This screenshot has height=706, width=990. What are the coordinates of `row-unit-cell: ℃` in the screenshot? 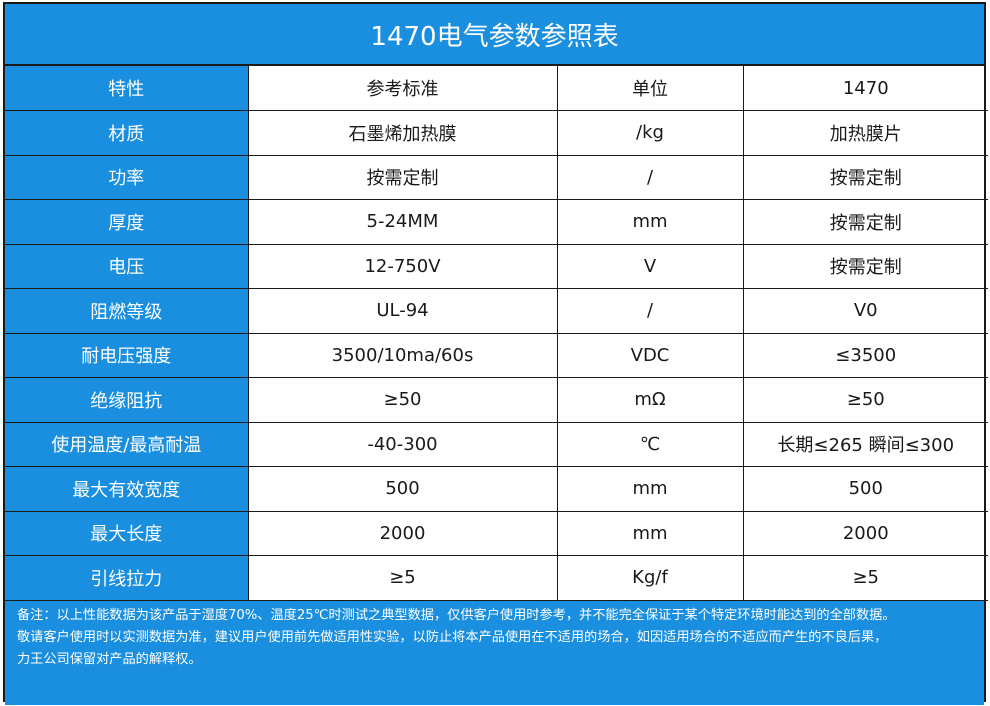 It's located at (650, 444).